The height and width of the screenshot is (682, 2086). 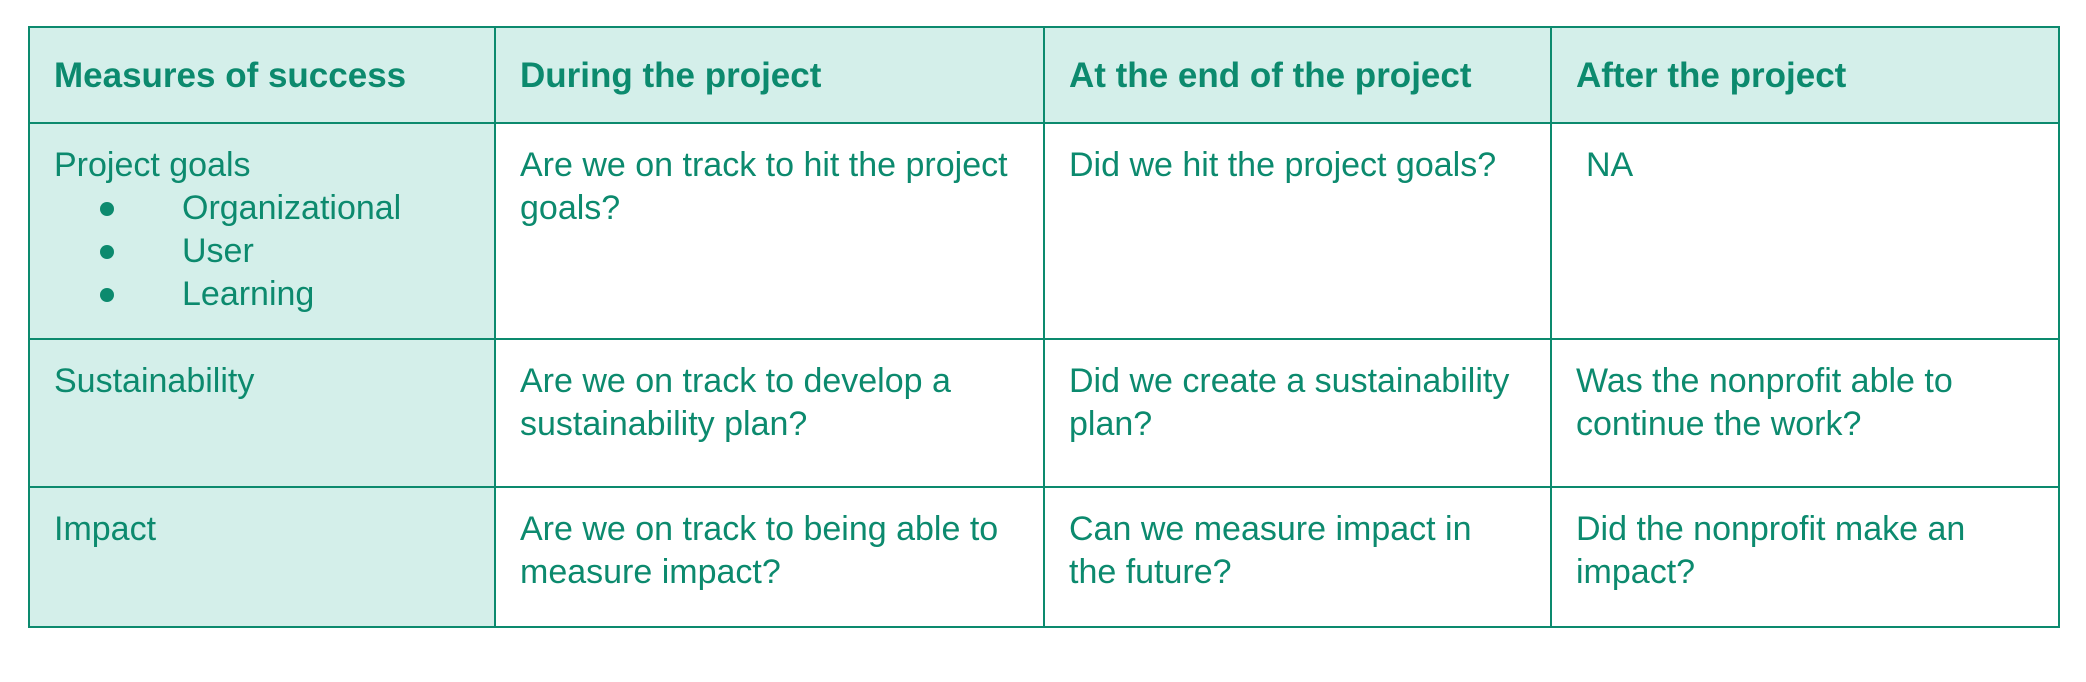 I want to click on header-measures-of-success: Measures of success, so click(x=262, y=75).